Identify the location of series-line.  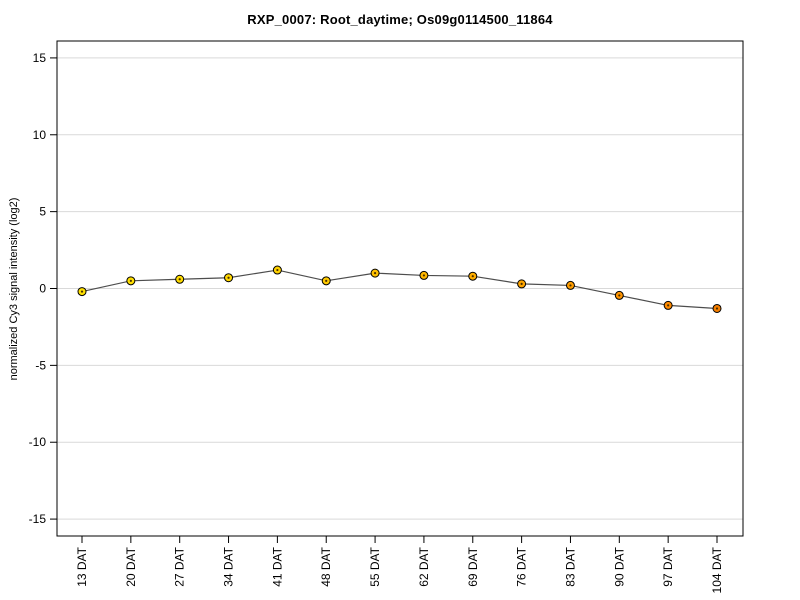
(399, 289).